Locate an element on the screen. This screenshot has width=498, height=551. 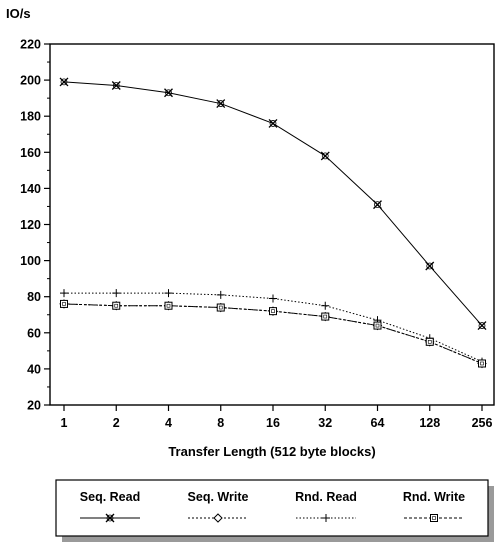
legend-label: Rnd. Write is located at coordinates (434, 497).